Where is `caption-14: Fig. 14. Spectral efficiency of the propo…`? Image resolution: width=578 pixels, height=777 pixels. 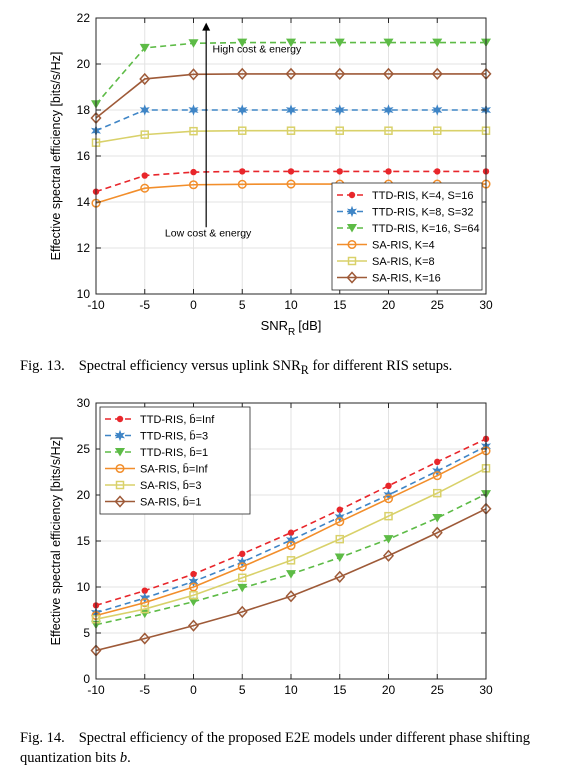
caption-14: Fig. 14. Spectral efficiency of the propo… is located at coordinates (294, 748).